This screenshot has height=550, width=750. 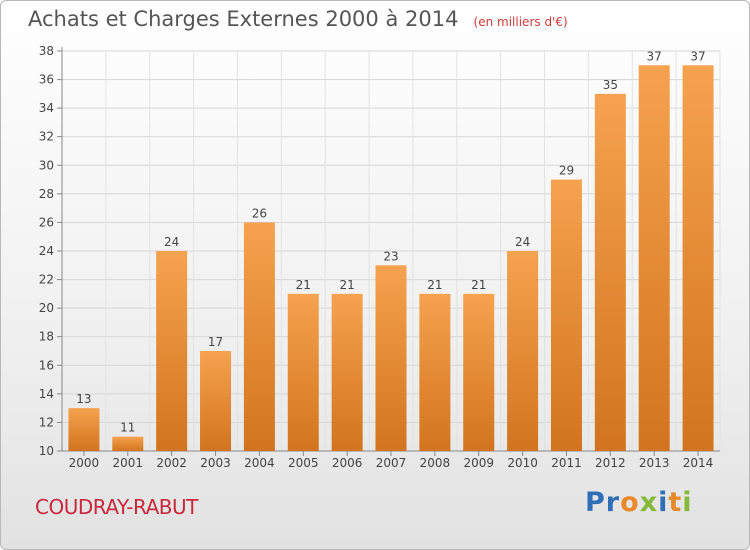 What do you see at coordinates (46, 422) in the screenshot?
I see `y-tick-label: 12` at bounding box center [46, 422].